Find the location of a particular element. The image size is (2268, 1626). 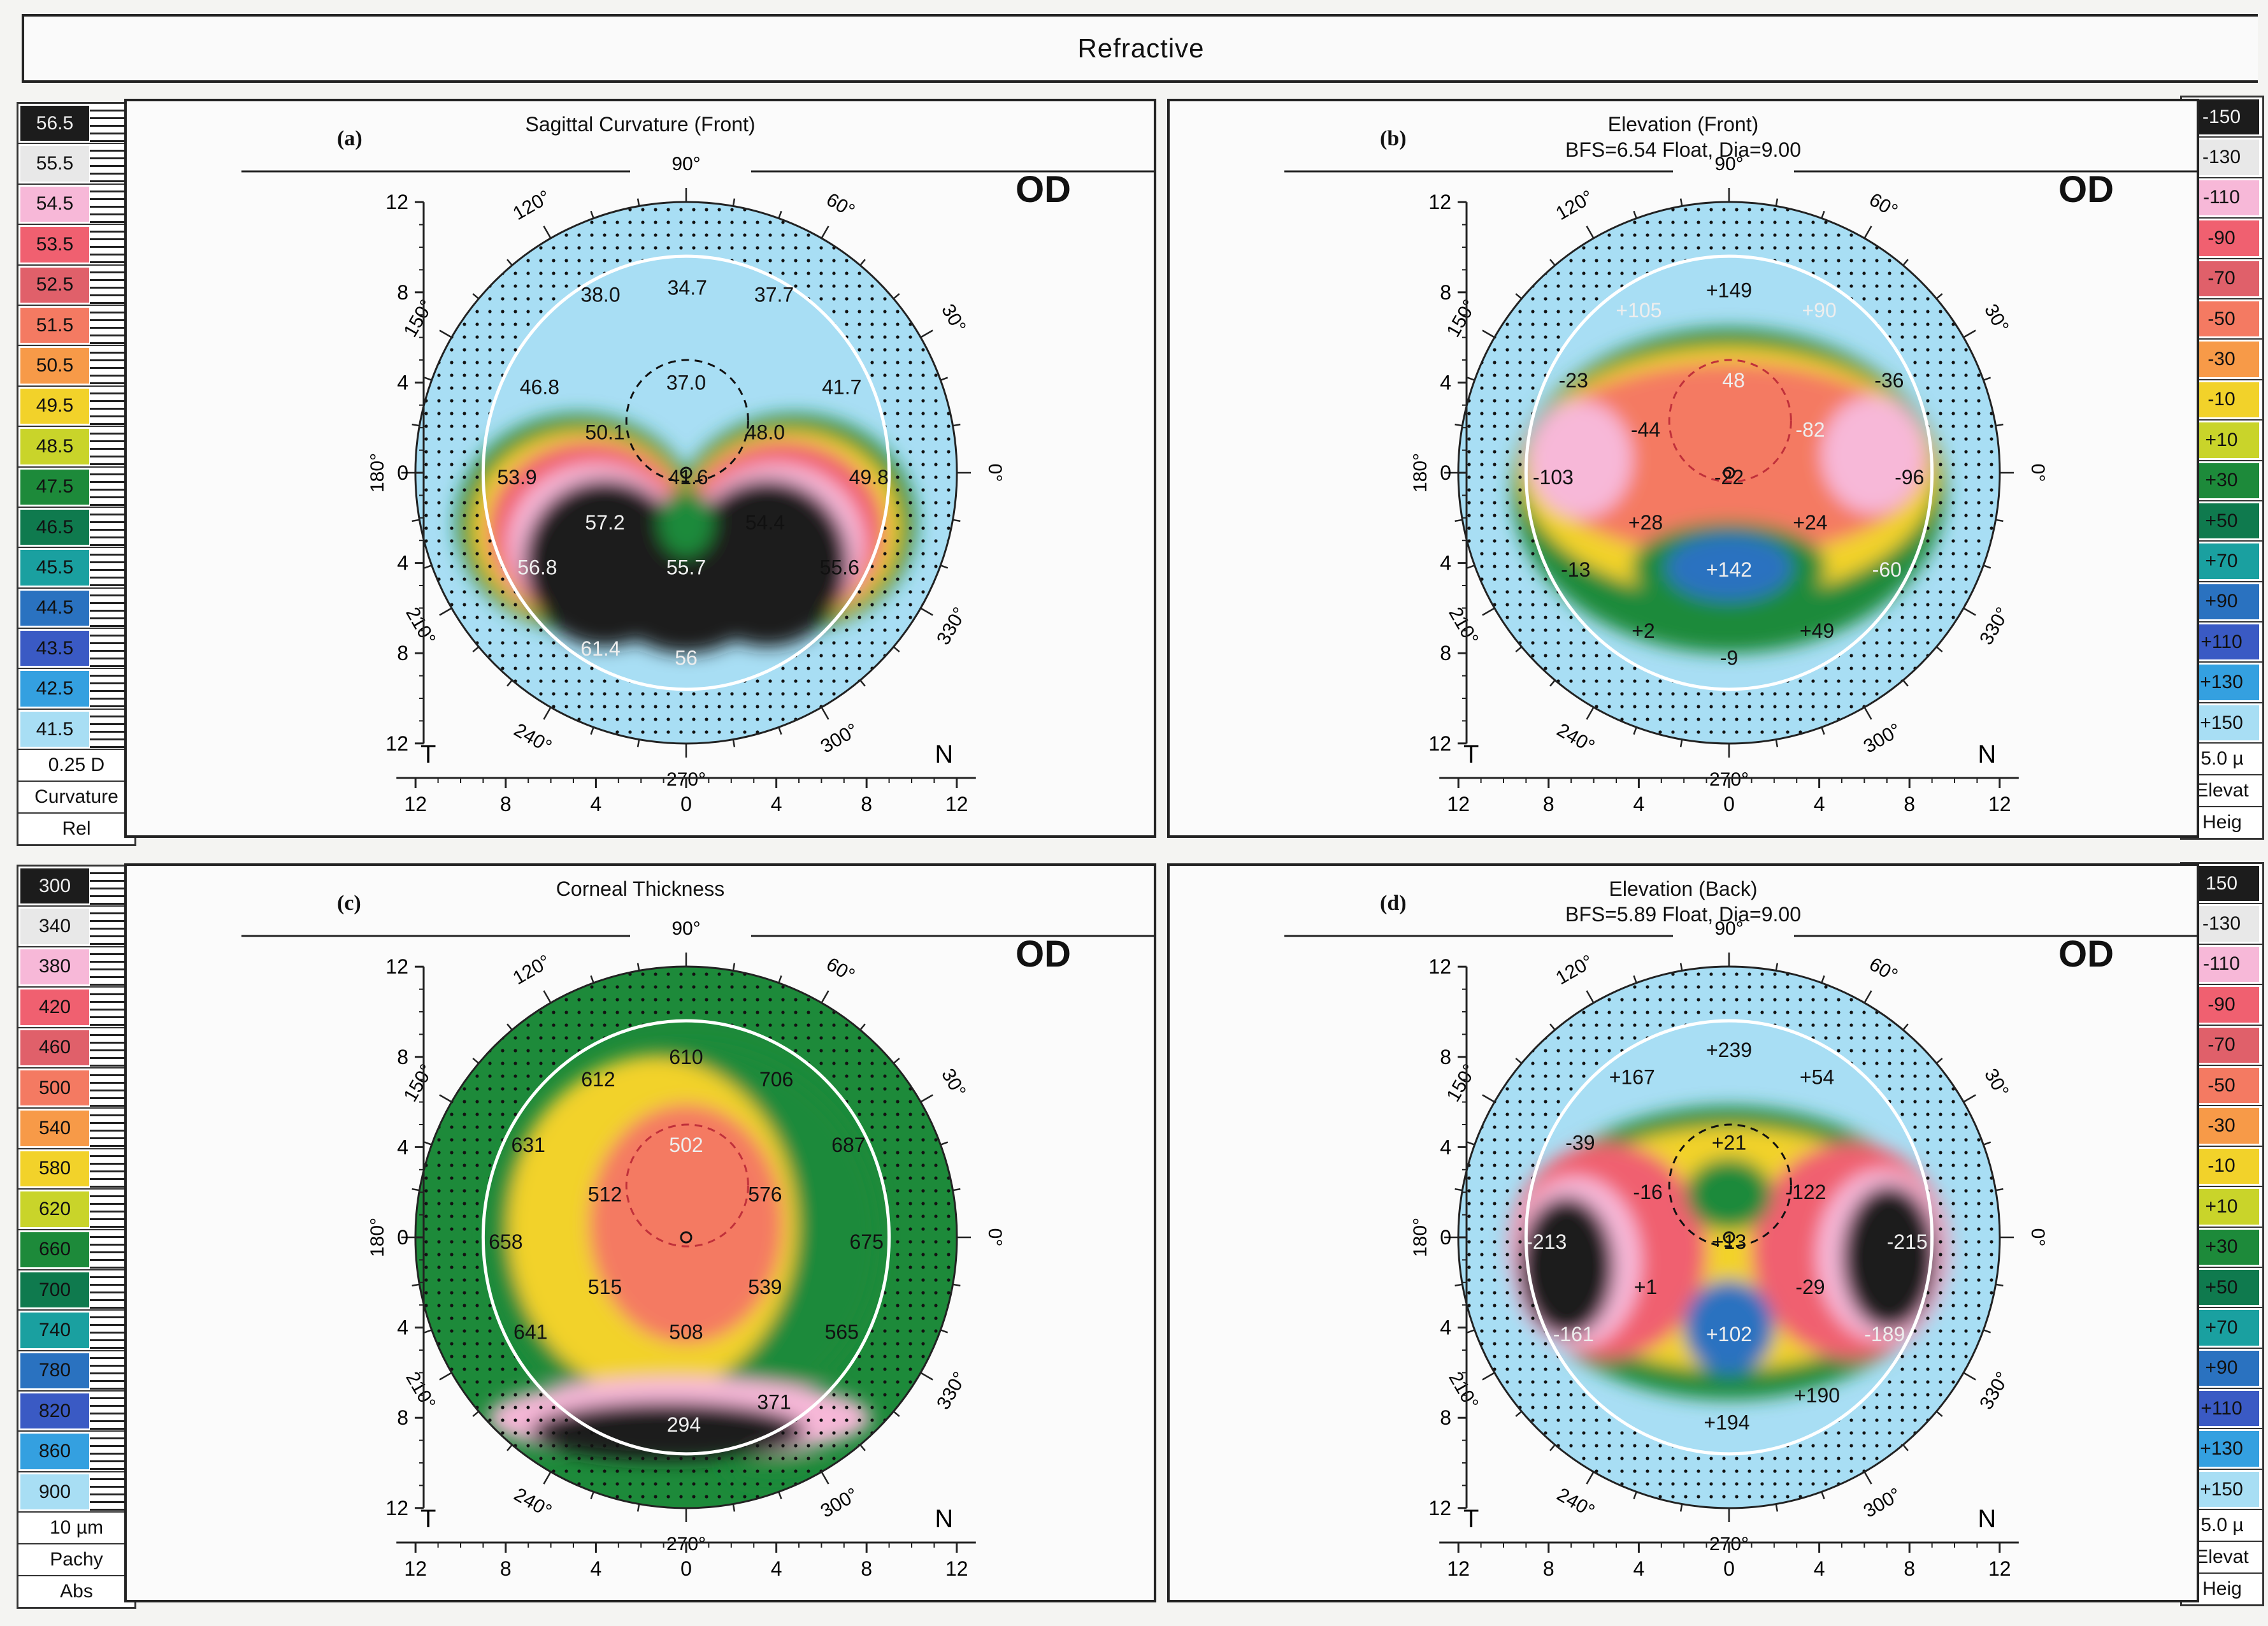

map-value: +239 is located at coordinates (1729, 1050).